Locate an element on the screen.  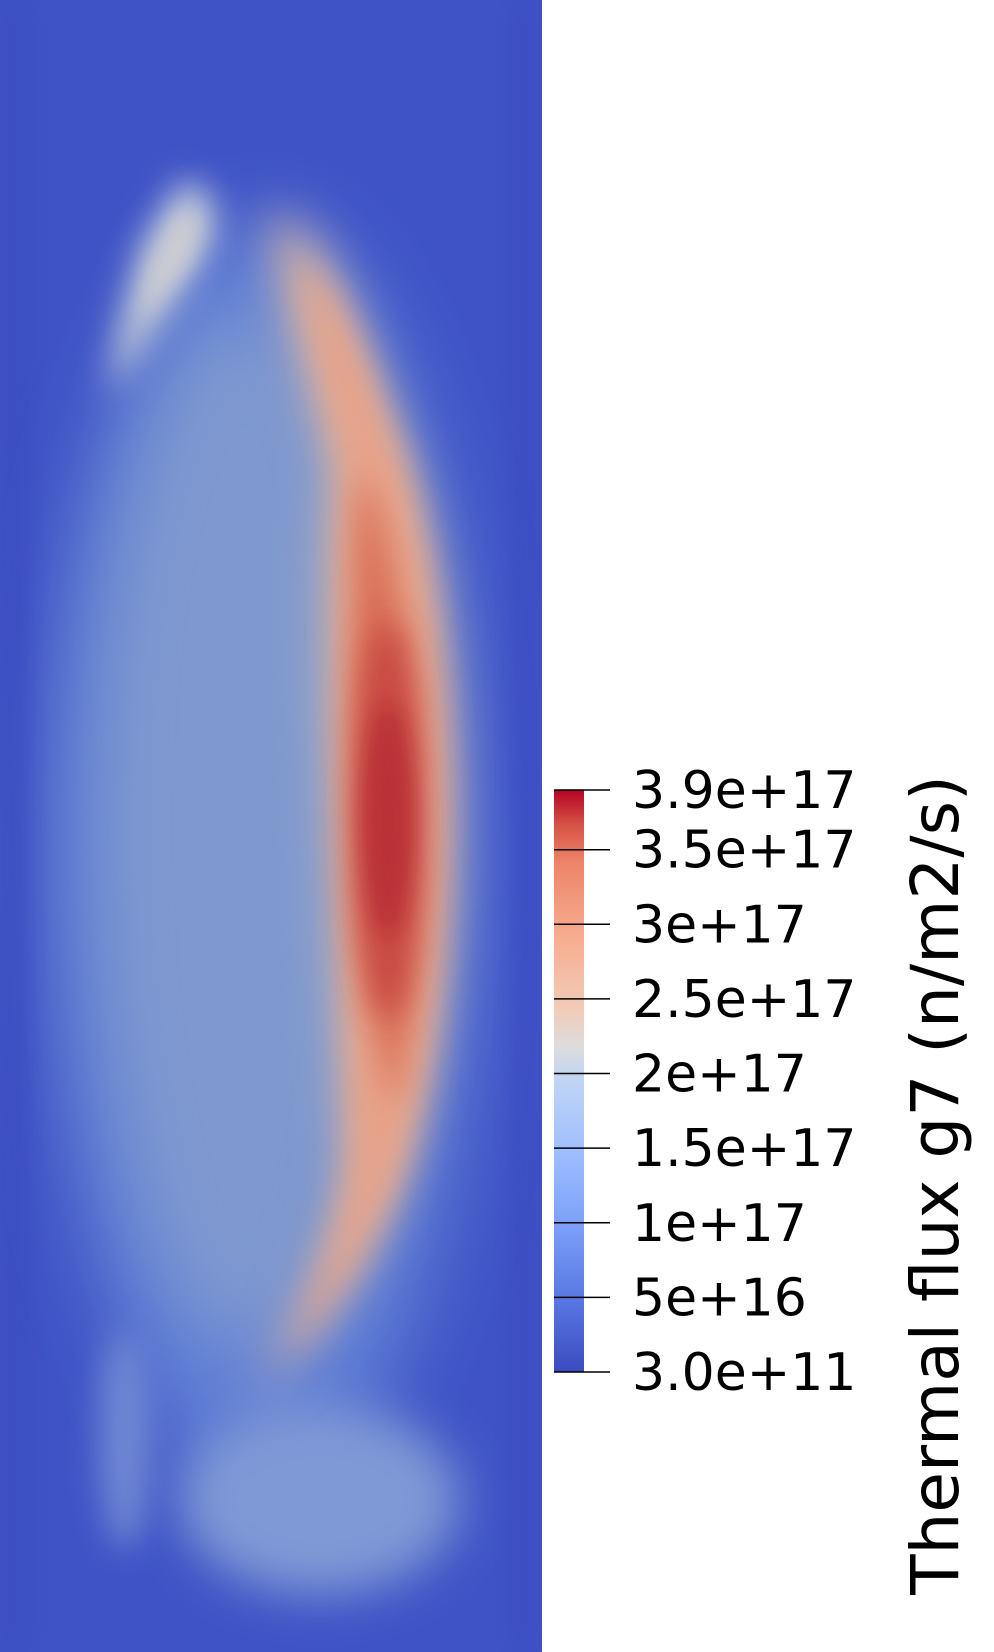
colorbar-tick-label: 2e+17 is located at coordinates (719, 1075).